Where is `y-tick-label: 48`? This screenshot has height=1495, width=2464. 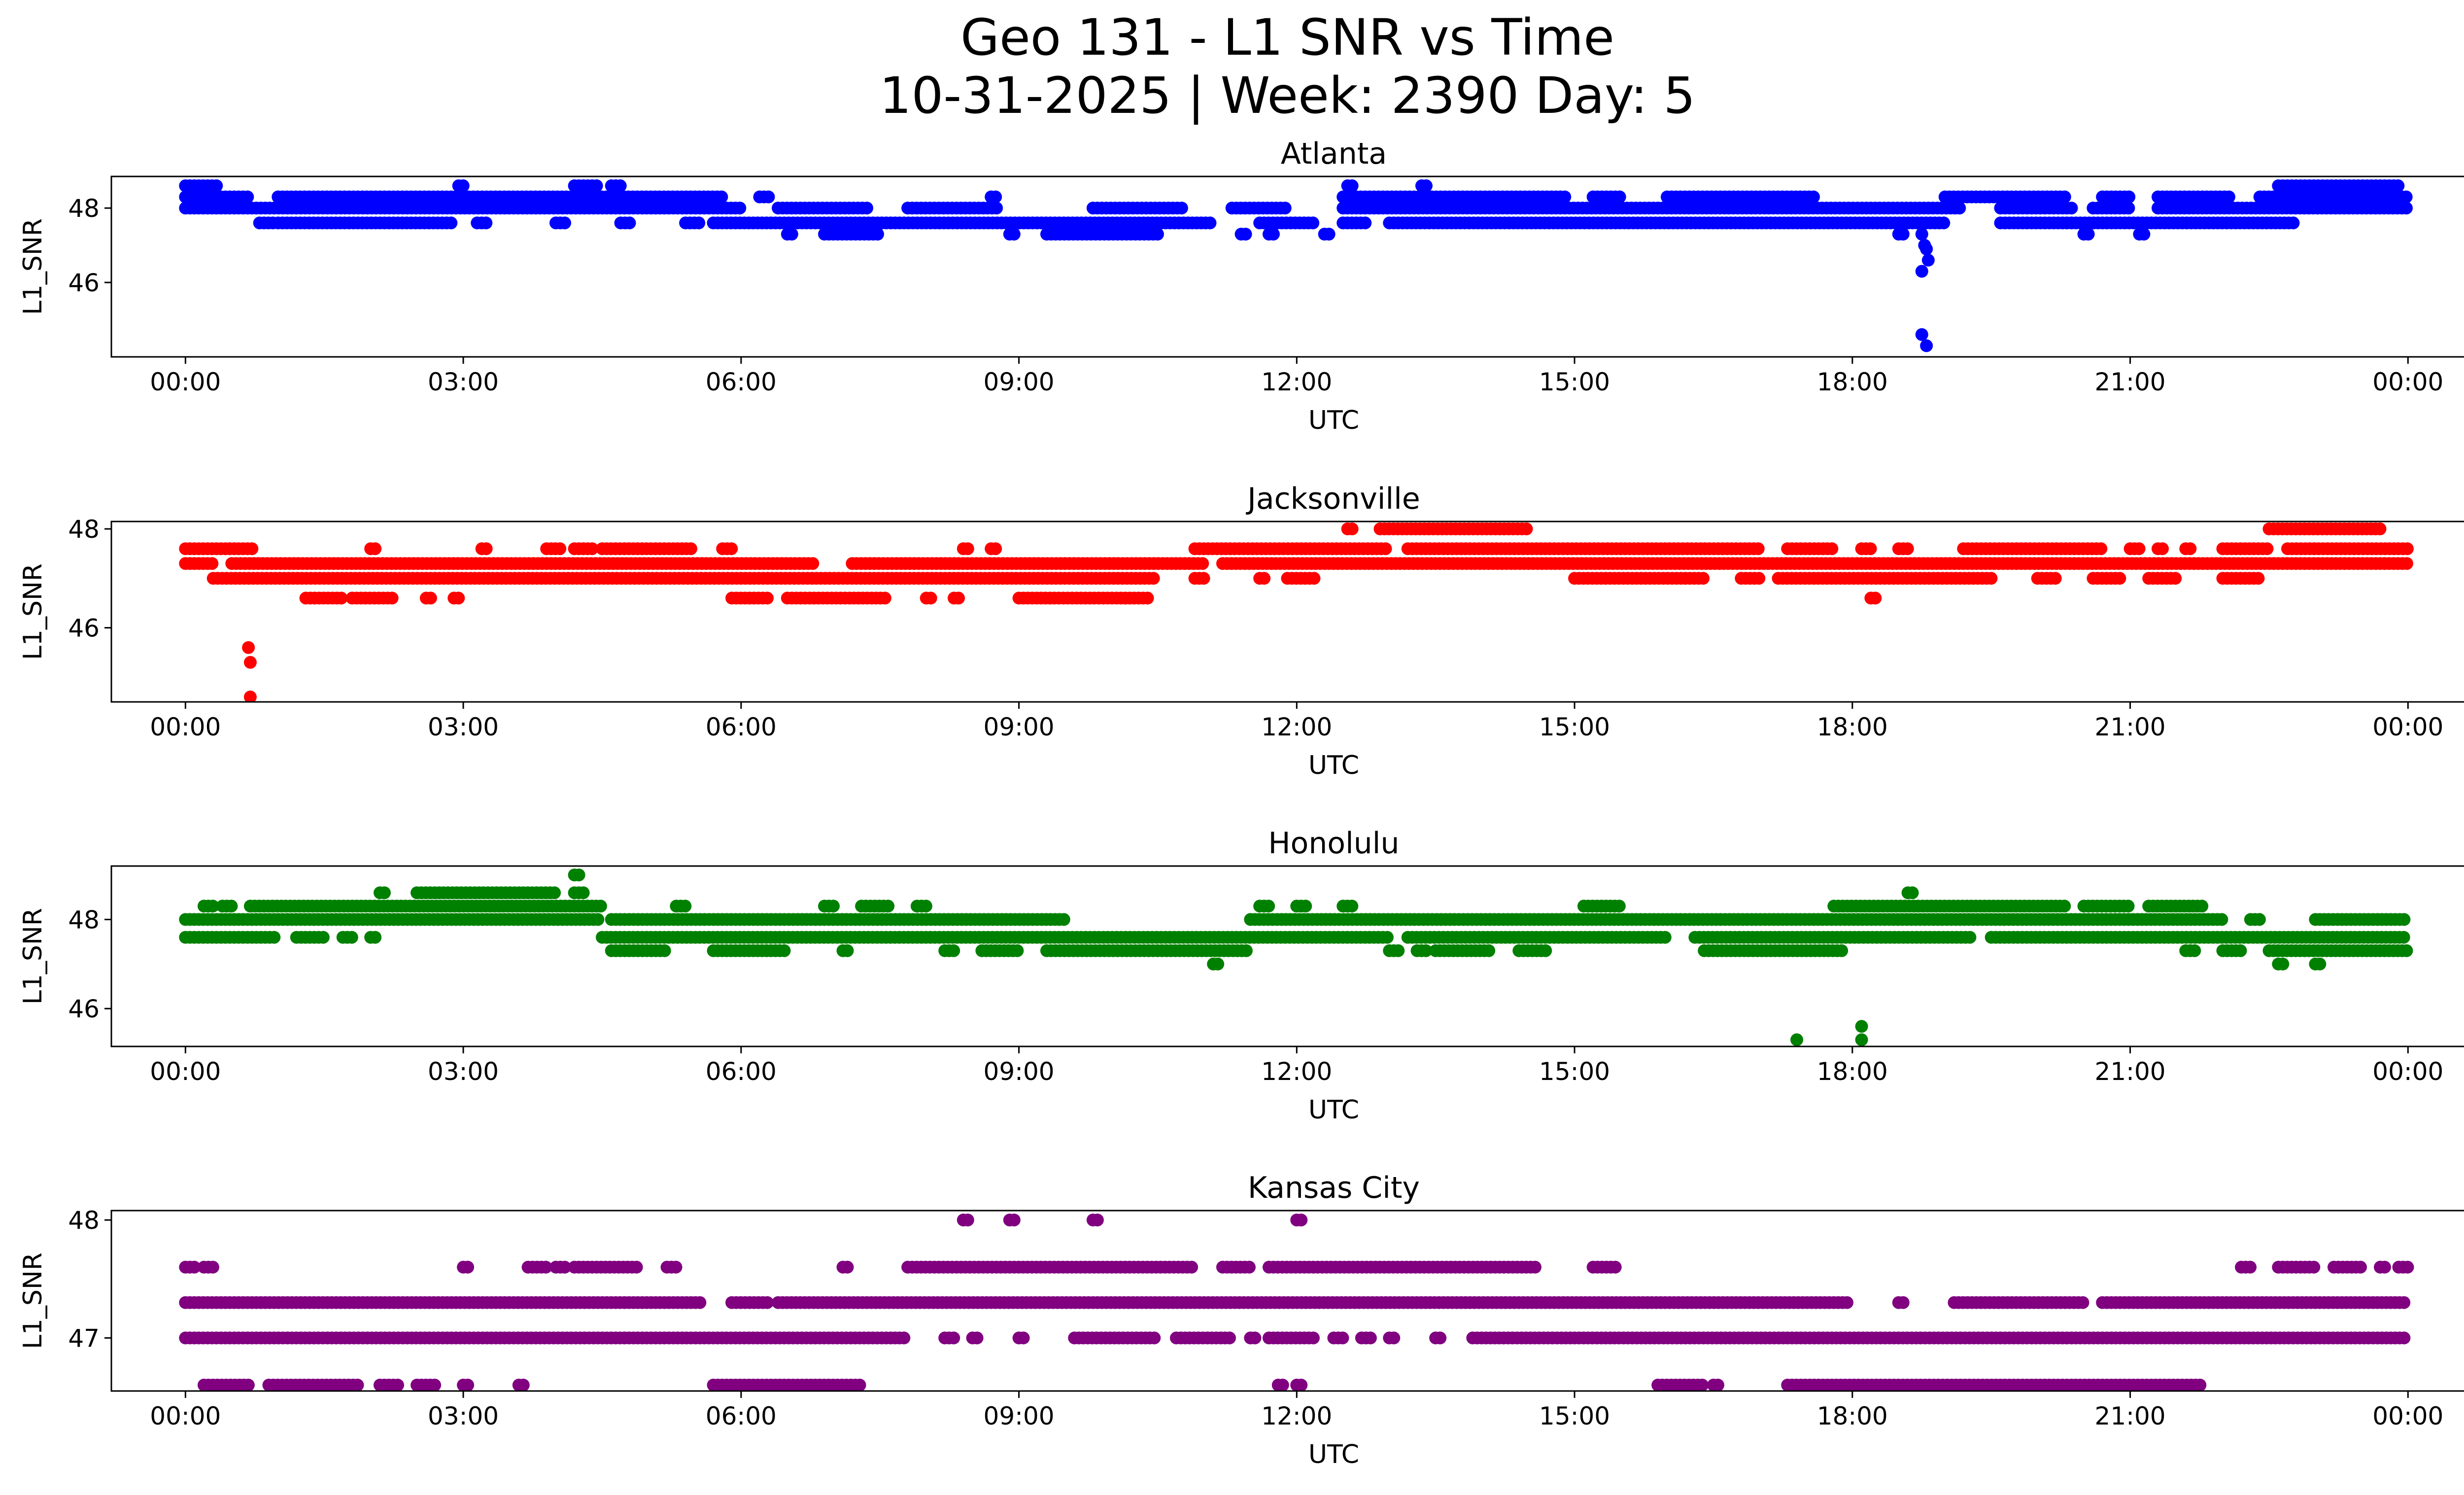 y-tick-label: 48 is located at coordinates (84, 919).